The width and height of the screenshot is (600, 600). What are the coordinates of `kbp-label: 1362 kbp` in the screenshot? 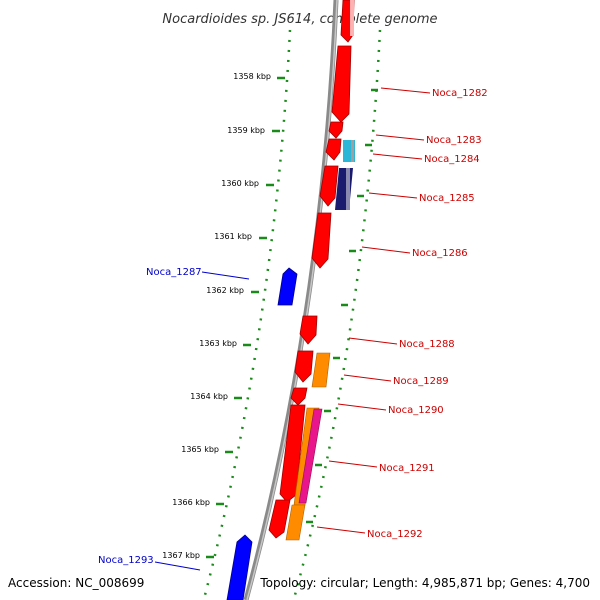 It's located at (225, 290).